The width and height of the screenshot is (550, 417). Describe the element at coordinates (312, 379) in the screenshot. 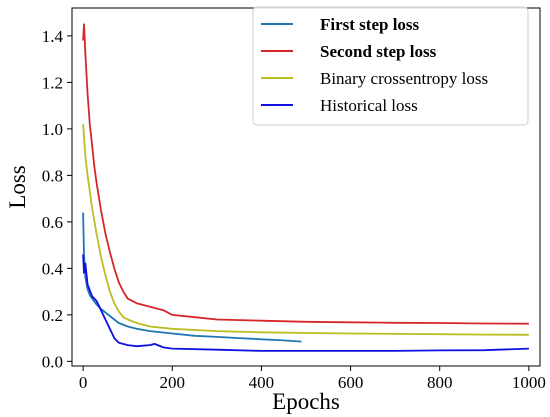

I see `x-axis-ticks: 0 200 400 600 800 1000` at that location.